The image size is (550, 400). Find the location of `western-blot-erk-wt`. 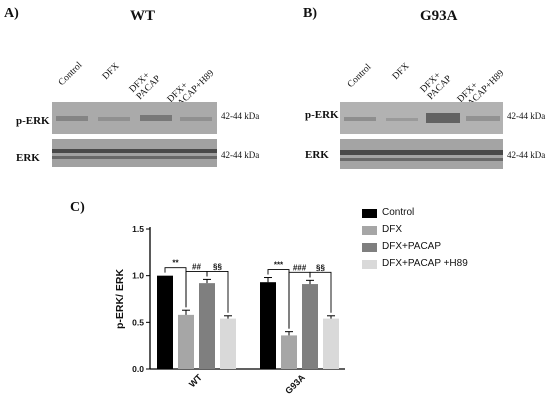

western-blot-erk-wt is located at coordinates (134, 153).